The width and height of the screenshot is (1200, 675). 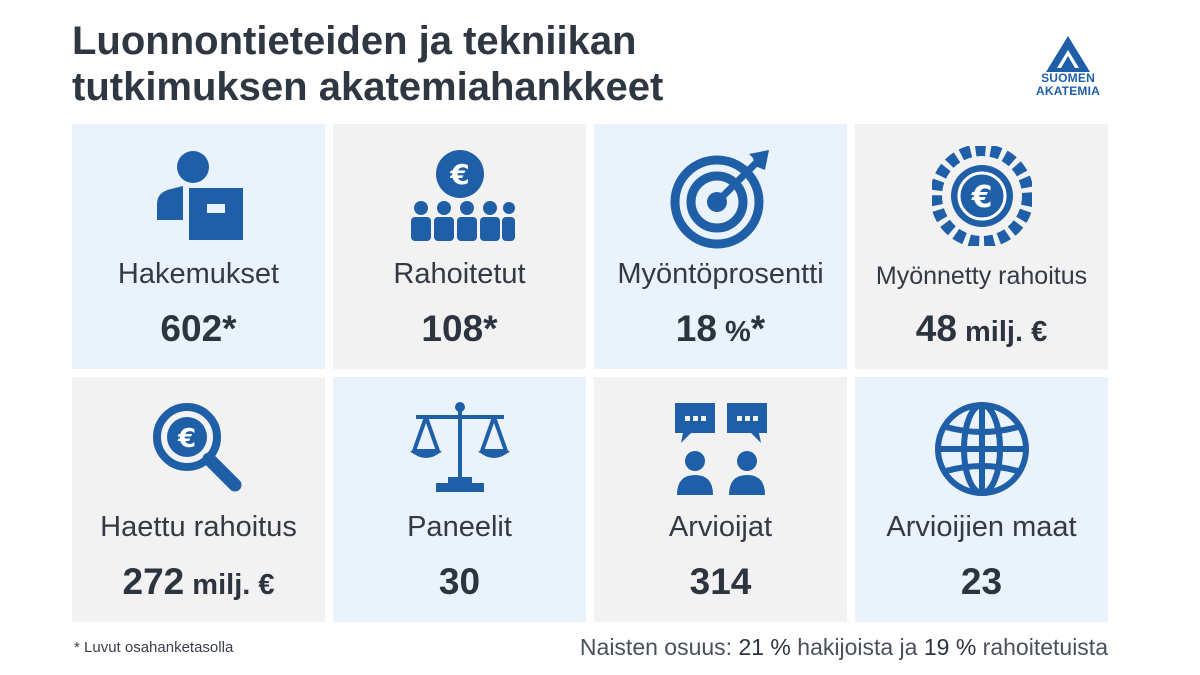 What do you see at coordinates (354, 41) in the screenshot?
I see `title-line-1: Luonnontieteiden ja tekniikan` at bounding box center [354, 41].